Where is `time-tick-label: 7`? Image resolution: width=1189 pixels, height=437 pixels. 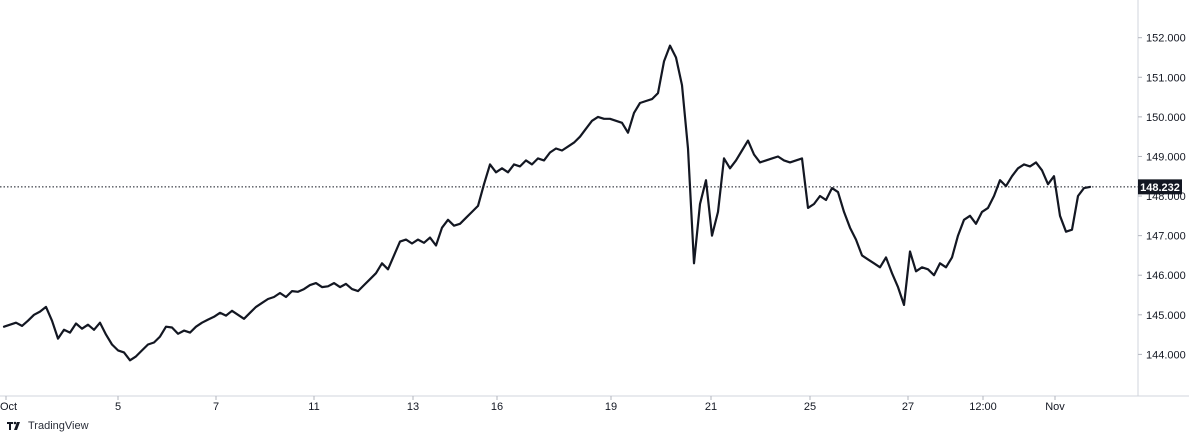 time-tick-label: 7 is located at coordinates (216, 407).